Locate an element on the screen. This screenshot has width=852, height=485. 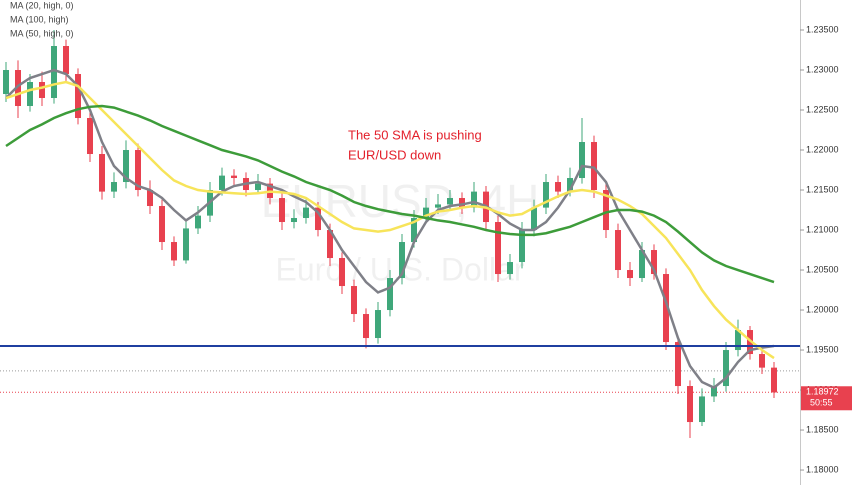
y-tick-label: 1.19500 is located at coordinates (822, 349).